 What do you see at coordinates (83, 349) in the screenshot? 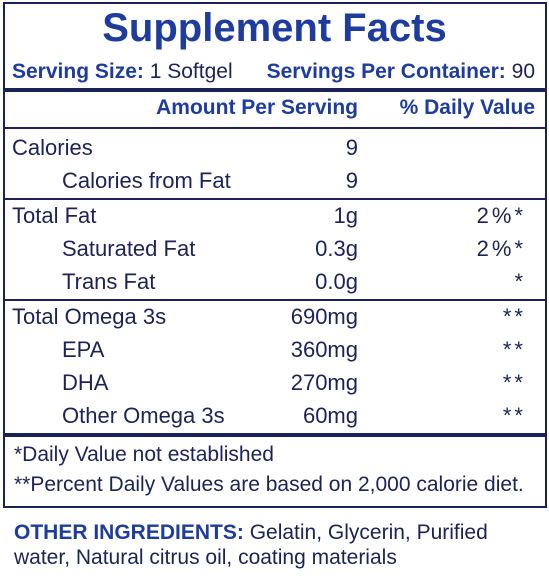
I see `nutrient-label: EPA` at bounding box center [83, 349].